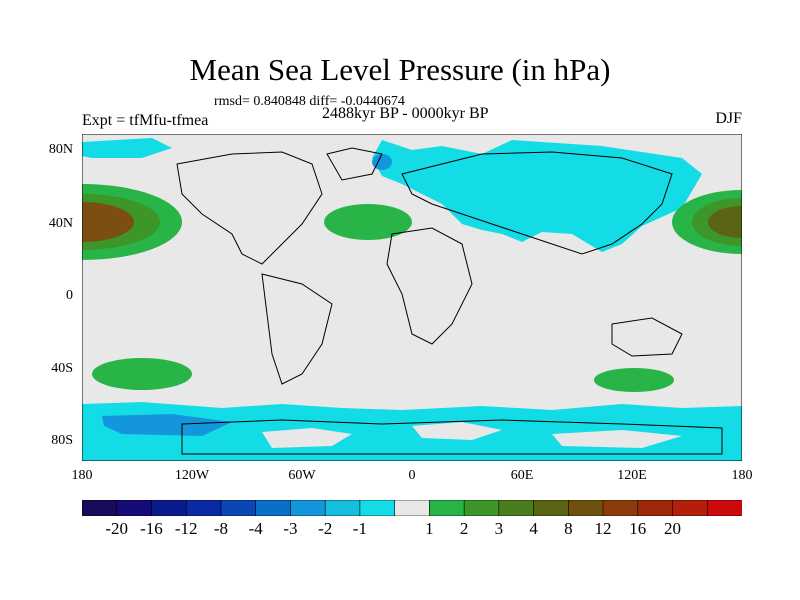 This screenshot has height=600, width=800. Describe the element at coordinates (728, 118) in the screenshot. I see `season-label: DJF` at that location.